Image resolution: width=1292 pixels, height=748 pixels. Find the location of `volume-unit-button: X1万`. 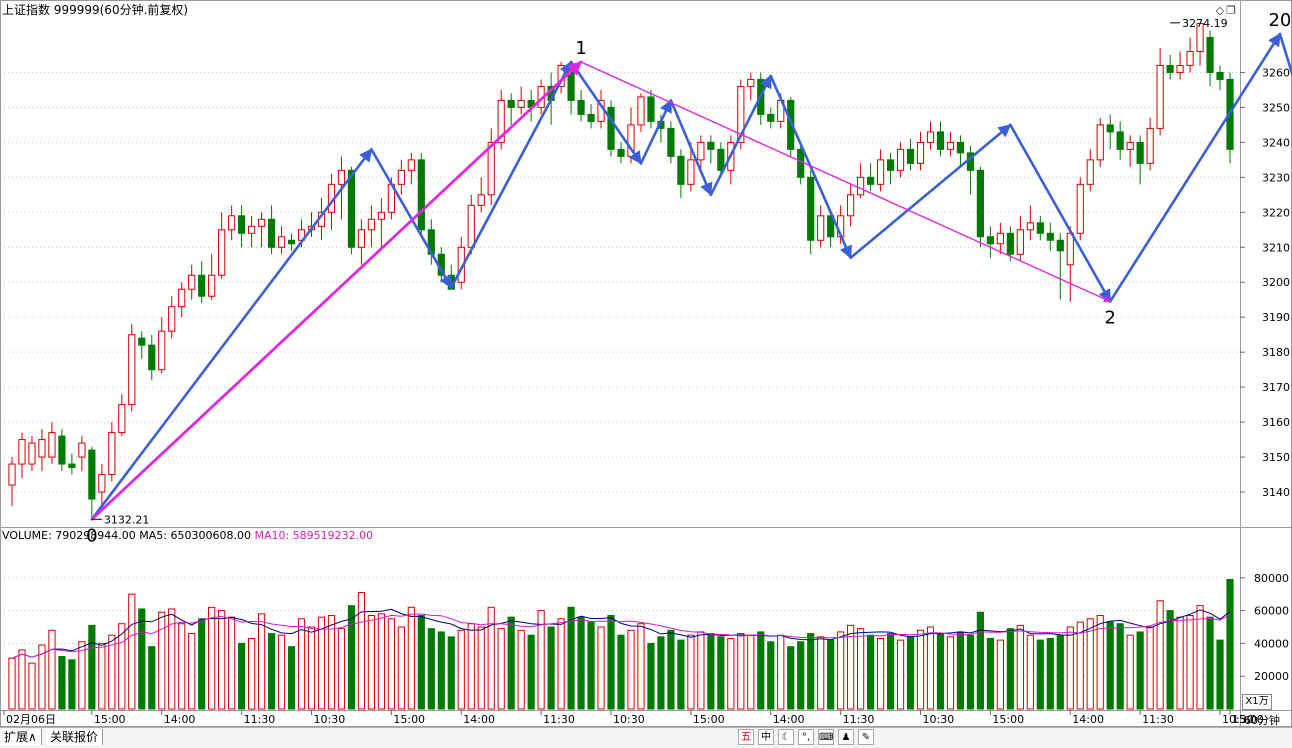

volume-unit-button: X1万 is located at coordinates (1257, 702).